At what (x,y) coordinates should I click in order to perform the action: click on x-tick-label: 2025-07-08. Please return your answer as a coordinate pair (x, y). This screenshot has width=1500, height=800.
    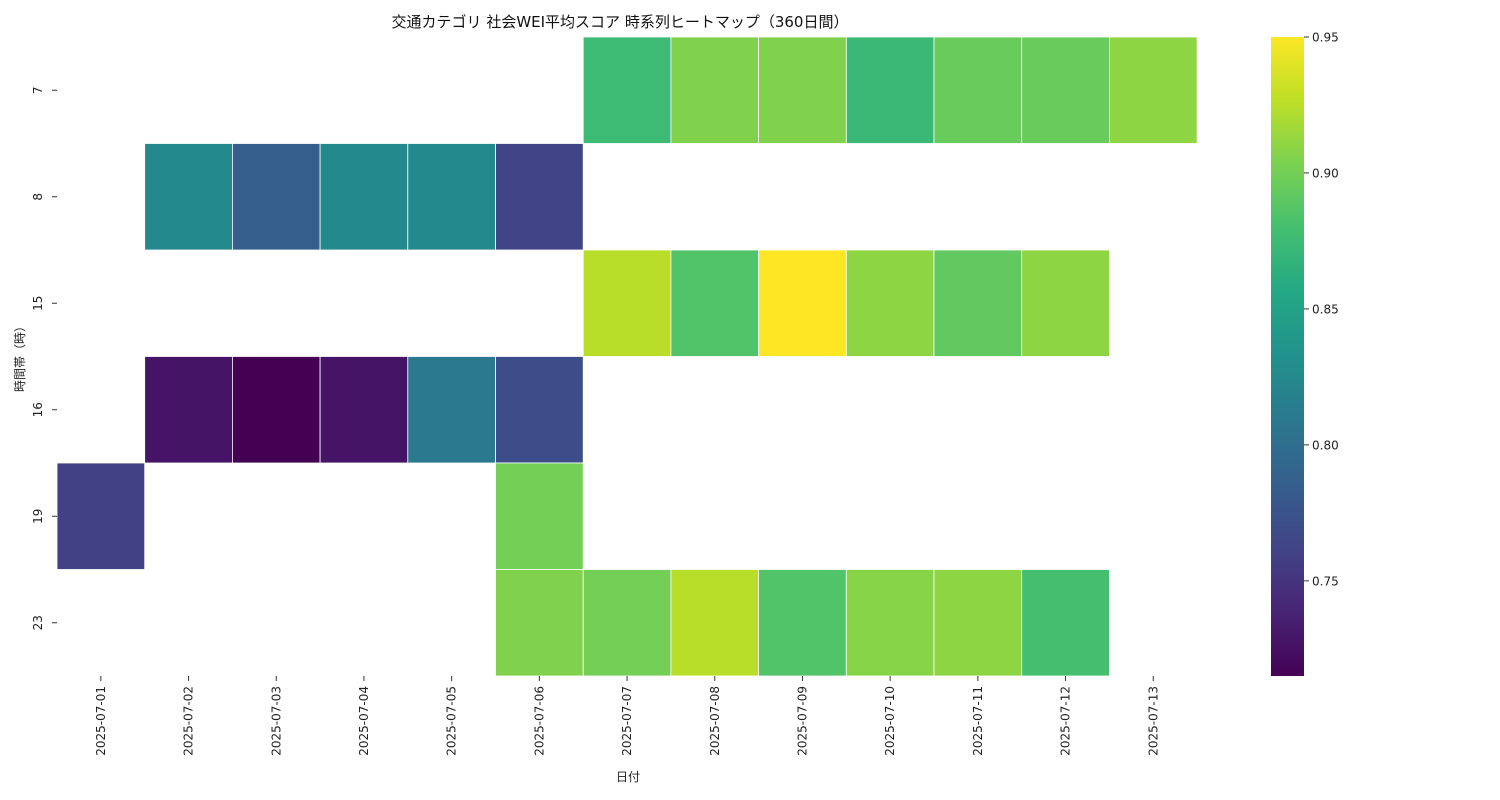
    Looking at the image, I should click on (715, 721).